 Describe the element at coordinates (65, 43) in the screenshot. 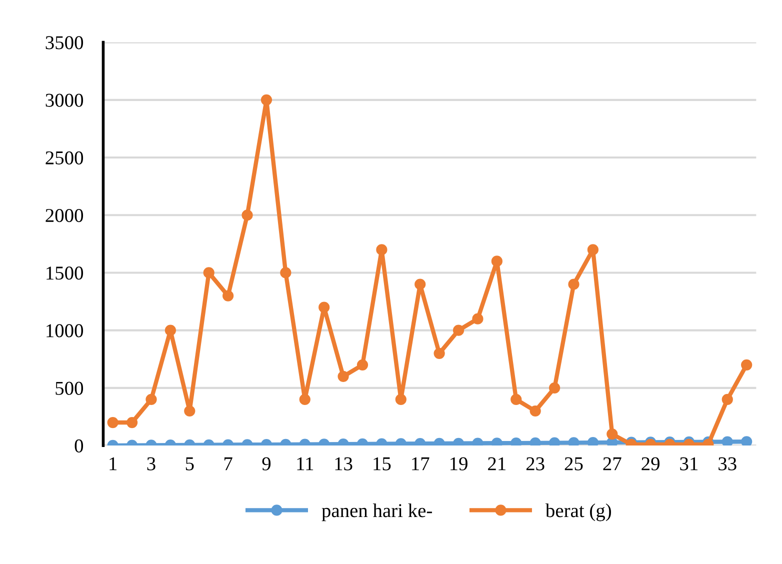

I see `y-tick-label: 3500` at that location.